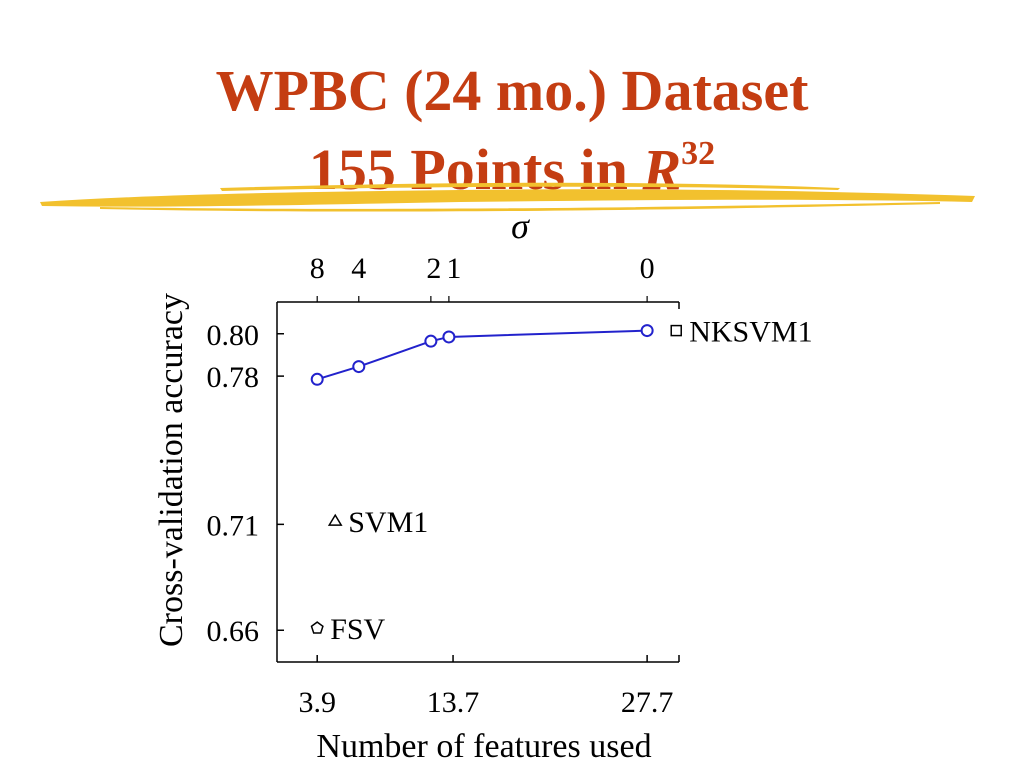 This screenshot has height=768, width=1024. Describe the element at coordinates (512, 90) in the screenshot. I see `slide-title: WPBC (24 mo.) Dataset` at that location.